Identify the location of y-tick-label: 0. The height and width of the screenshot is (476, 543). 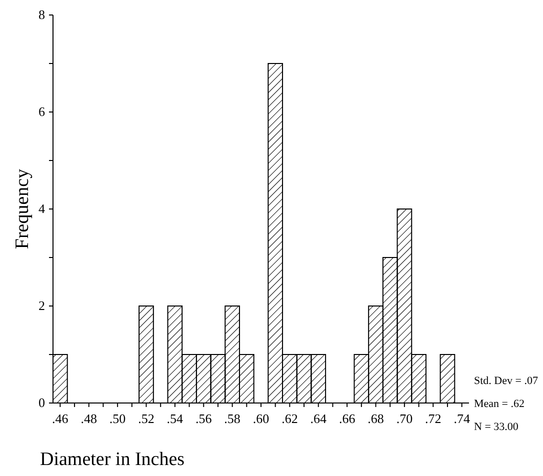
(41, 402).